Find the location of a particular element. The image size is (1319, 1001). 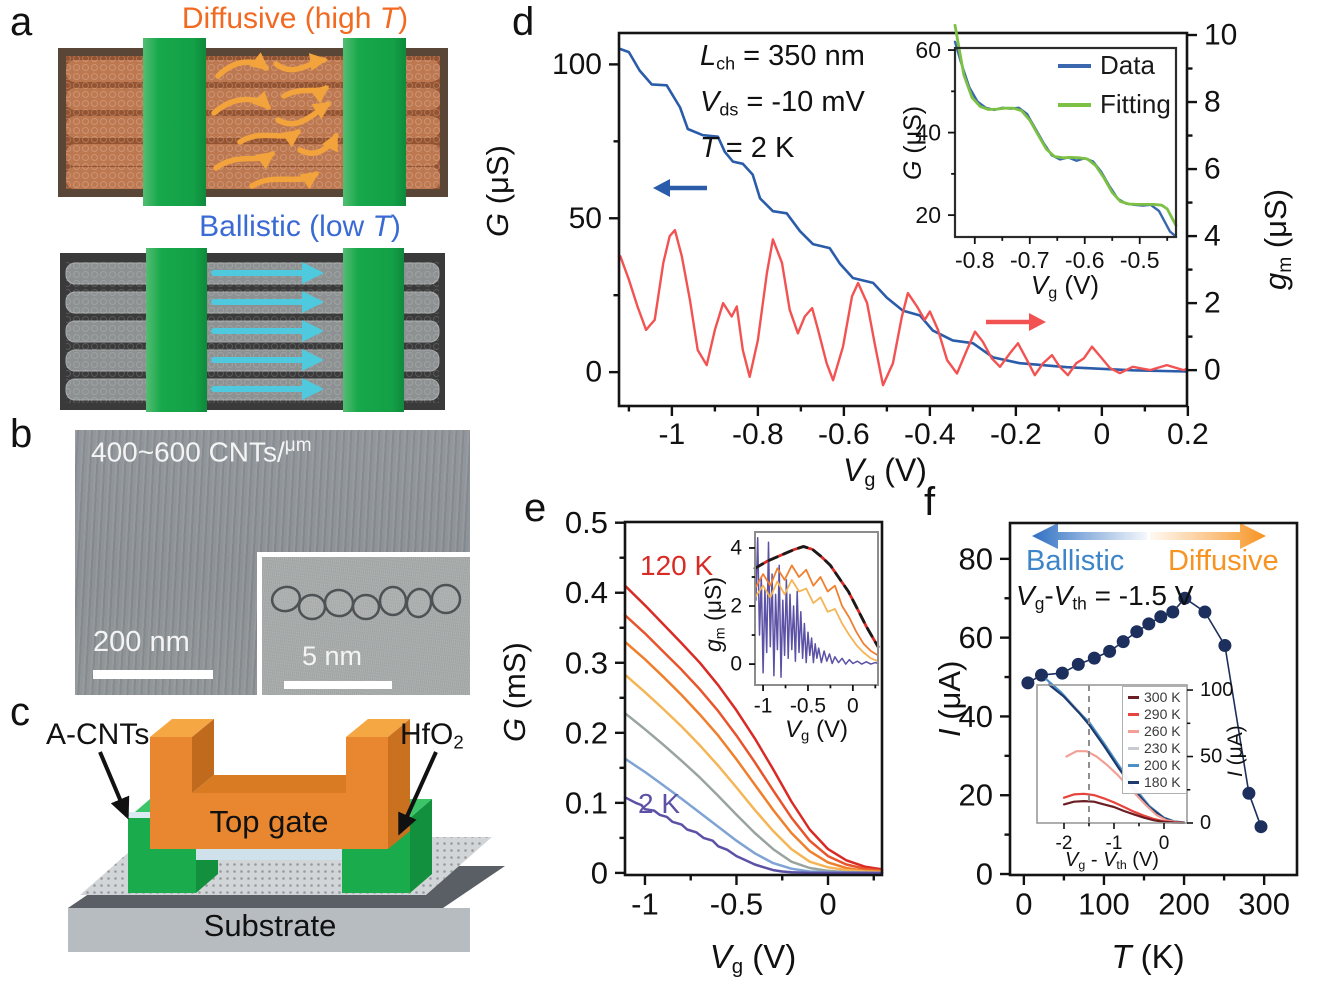

legend-label: Data is located at coordinates (1127, 65).